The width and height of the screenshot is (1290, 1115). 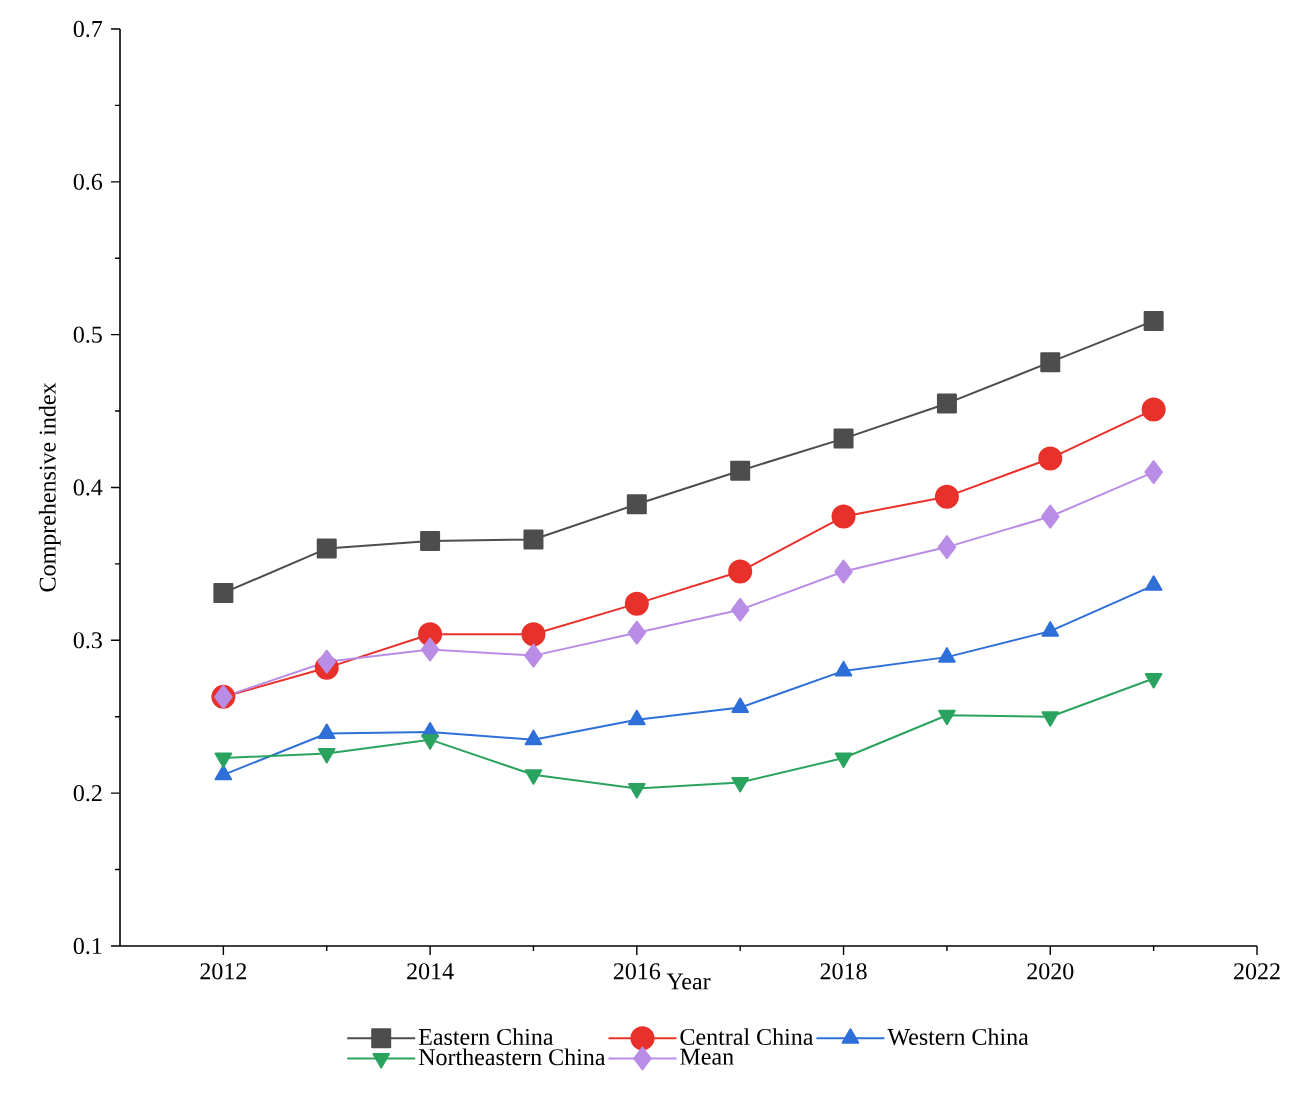 What do you see at coordinates (707, 1056) in the screenshot?
I see `legend-label: Mean` at bounding box center [707, 1056].